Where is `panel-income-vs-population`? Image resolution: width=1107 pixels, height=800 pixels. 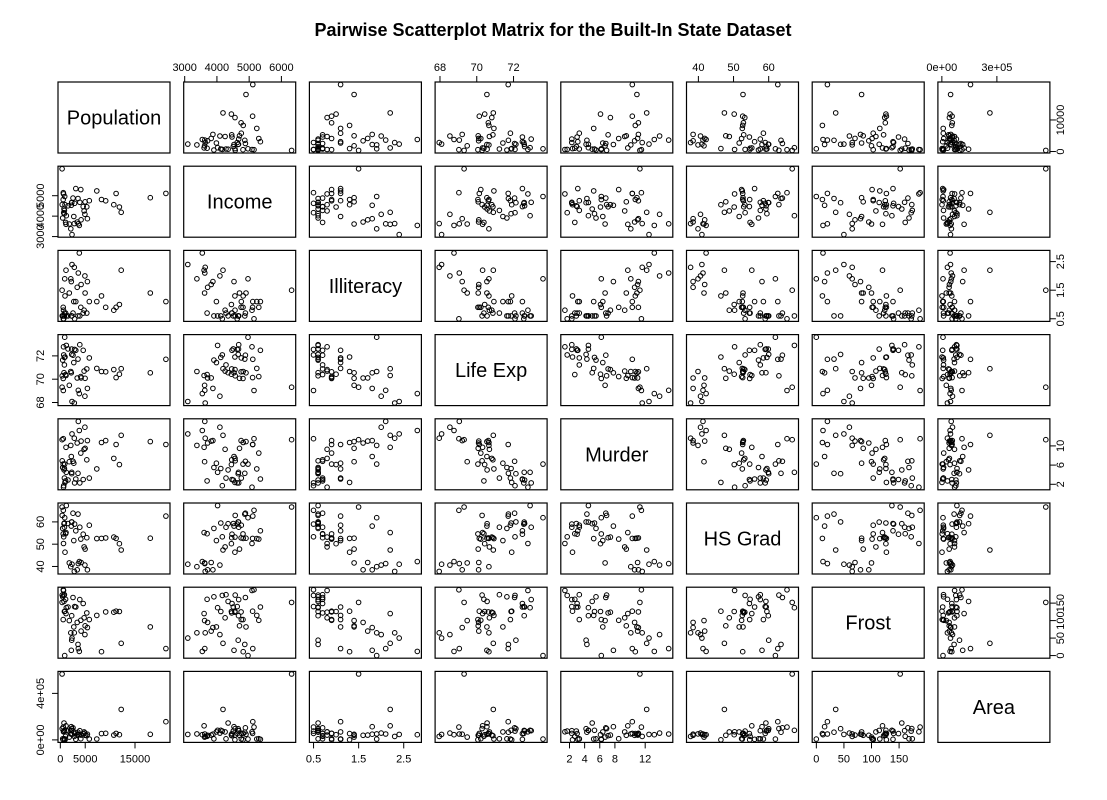
panel-income-vs-population is located at coordinates (114, 201).